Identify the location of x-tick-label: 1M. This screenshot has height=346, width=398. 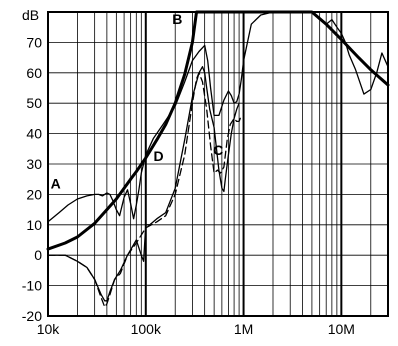
(243, 329).